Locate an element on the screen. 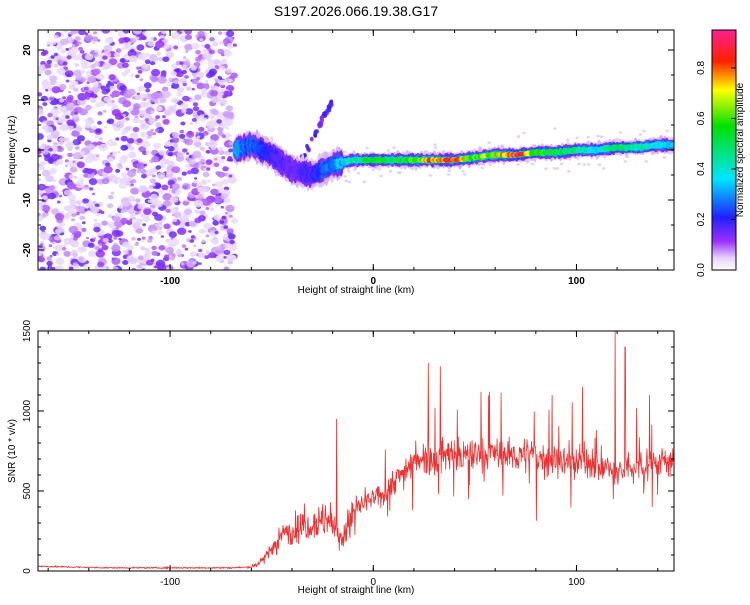 This screenshot has width=750, height=605. x-tick-label: 0 is located at coordinates (373, 582).